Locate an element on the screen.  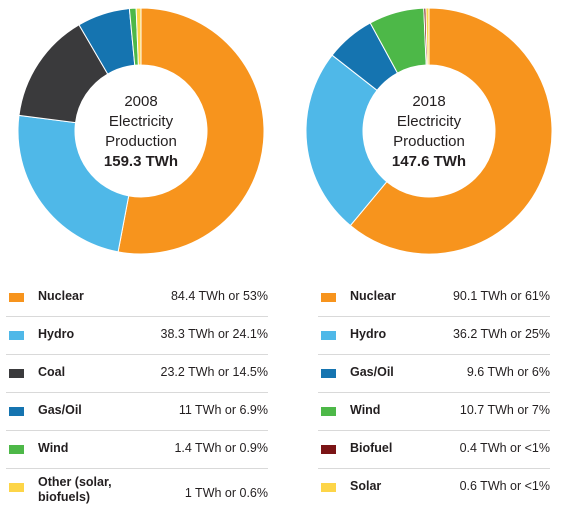
legend-value: 36.2 TWh or 25% is located at coordinates (501, 334).